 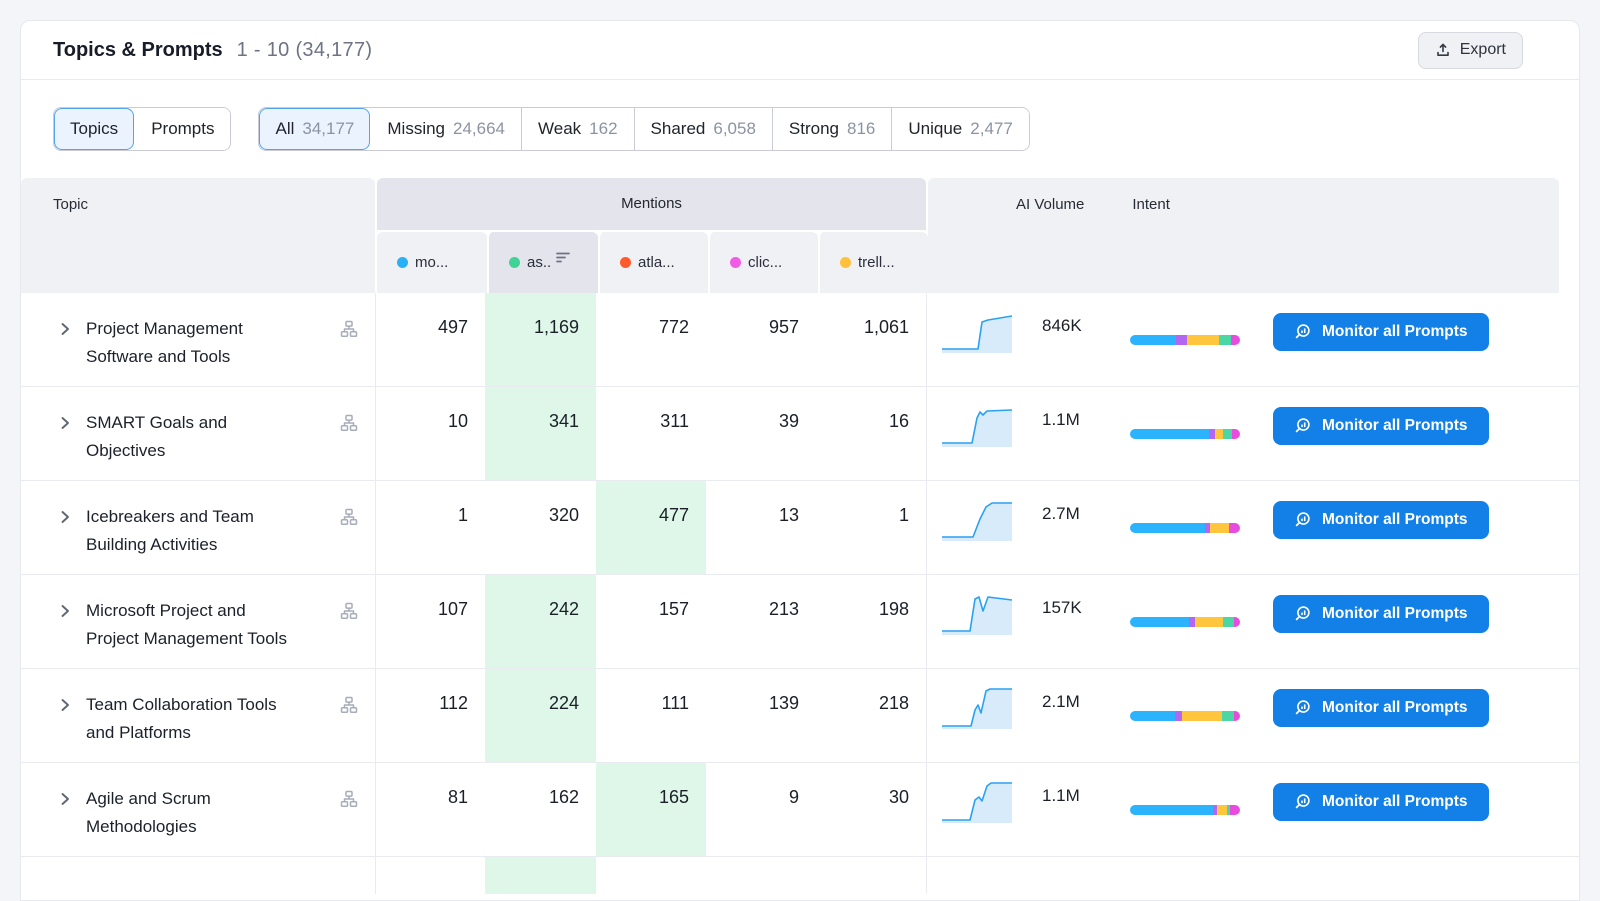 What do you see at coordinates (1061, 513) in the screenshot?
I see `ai-volume-value: 2.7M` at bounding box center [1061, 513].